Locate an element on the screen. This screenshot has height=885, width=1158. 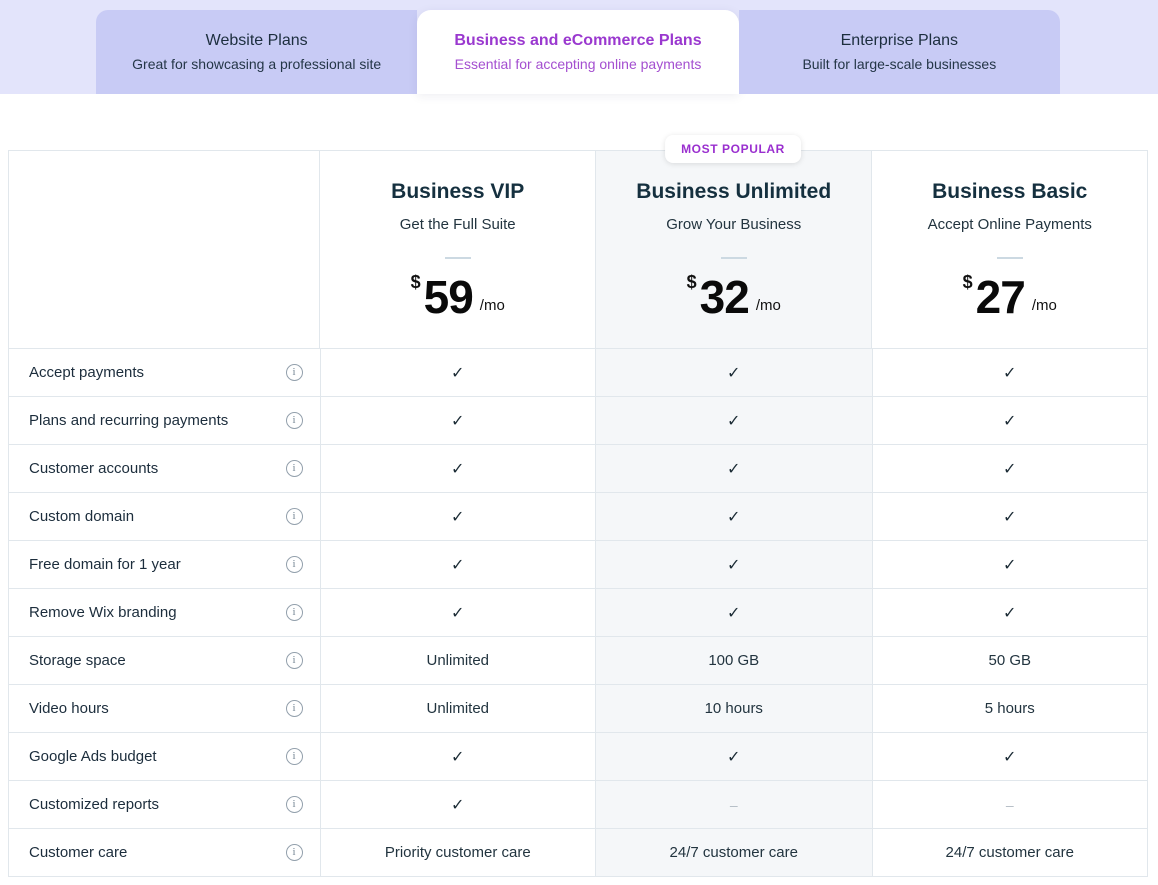
feature-value-cell-business-vip: Unlimited is located at coordinates (457, 708).